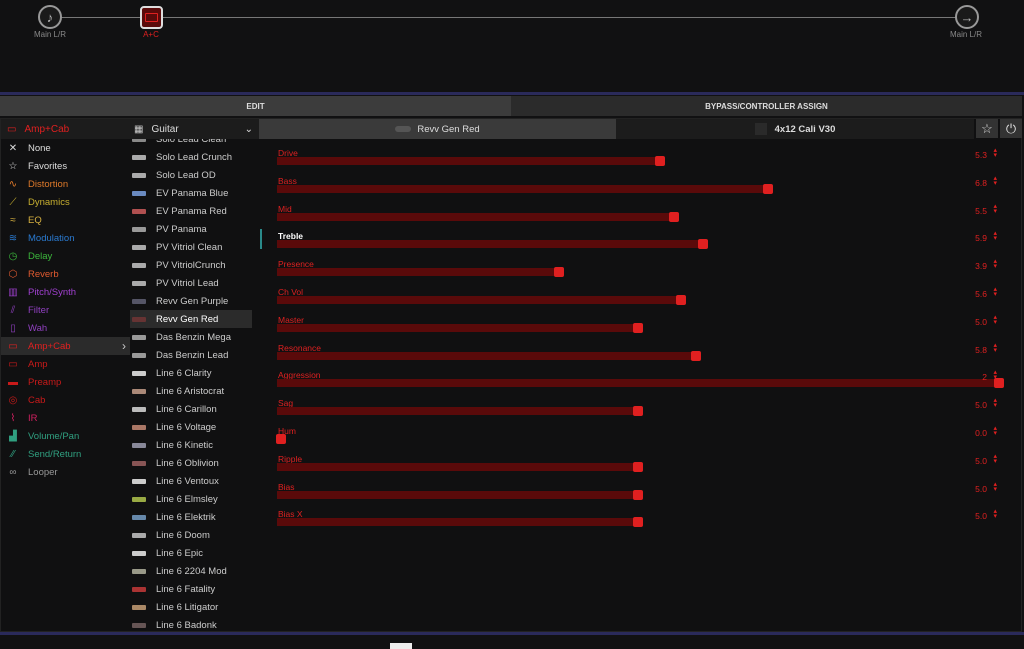  I want to click on category-looper: ∞ Looper, so click(65, 472).